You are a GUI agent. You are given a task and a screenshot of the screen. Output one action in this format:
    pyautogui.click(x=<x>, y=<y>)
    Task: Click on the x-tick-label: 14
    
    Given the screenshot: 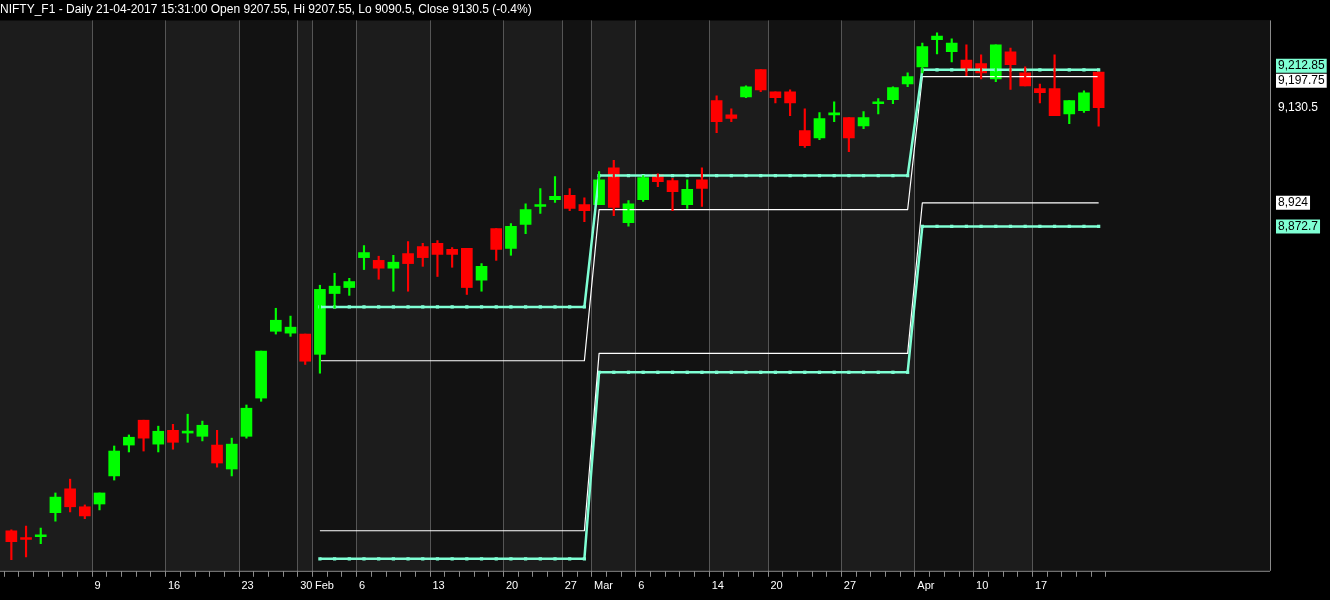 What is the action you would take?
    pyautogui.click(x=717, y=585)
    